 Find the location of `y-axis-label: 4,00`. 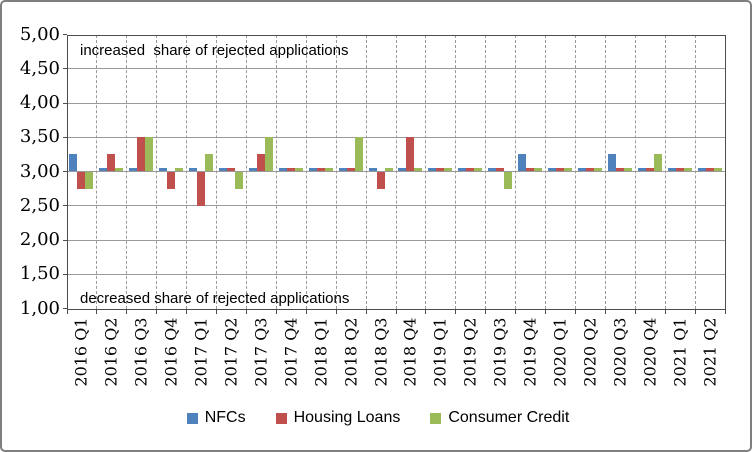

y-axis-label: 4,00 is located at coordinates (39, 102).